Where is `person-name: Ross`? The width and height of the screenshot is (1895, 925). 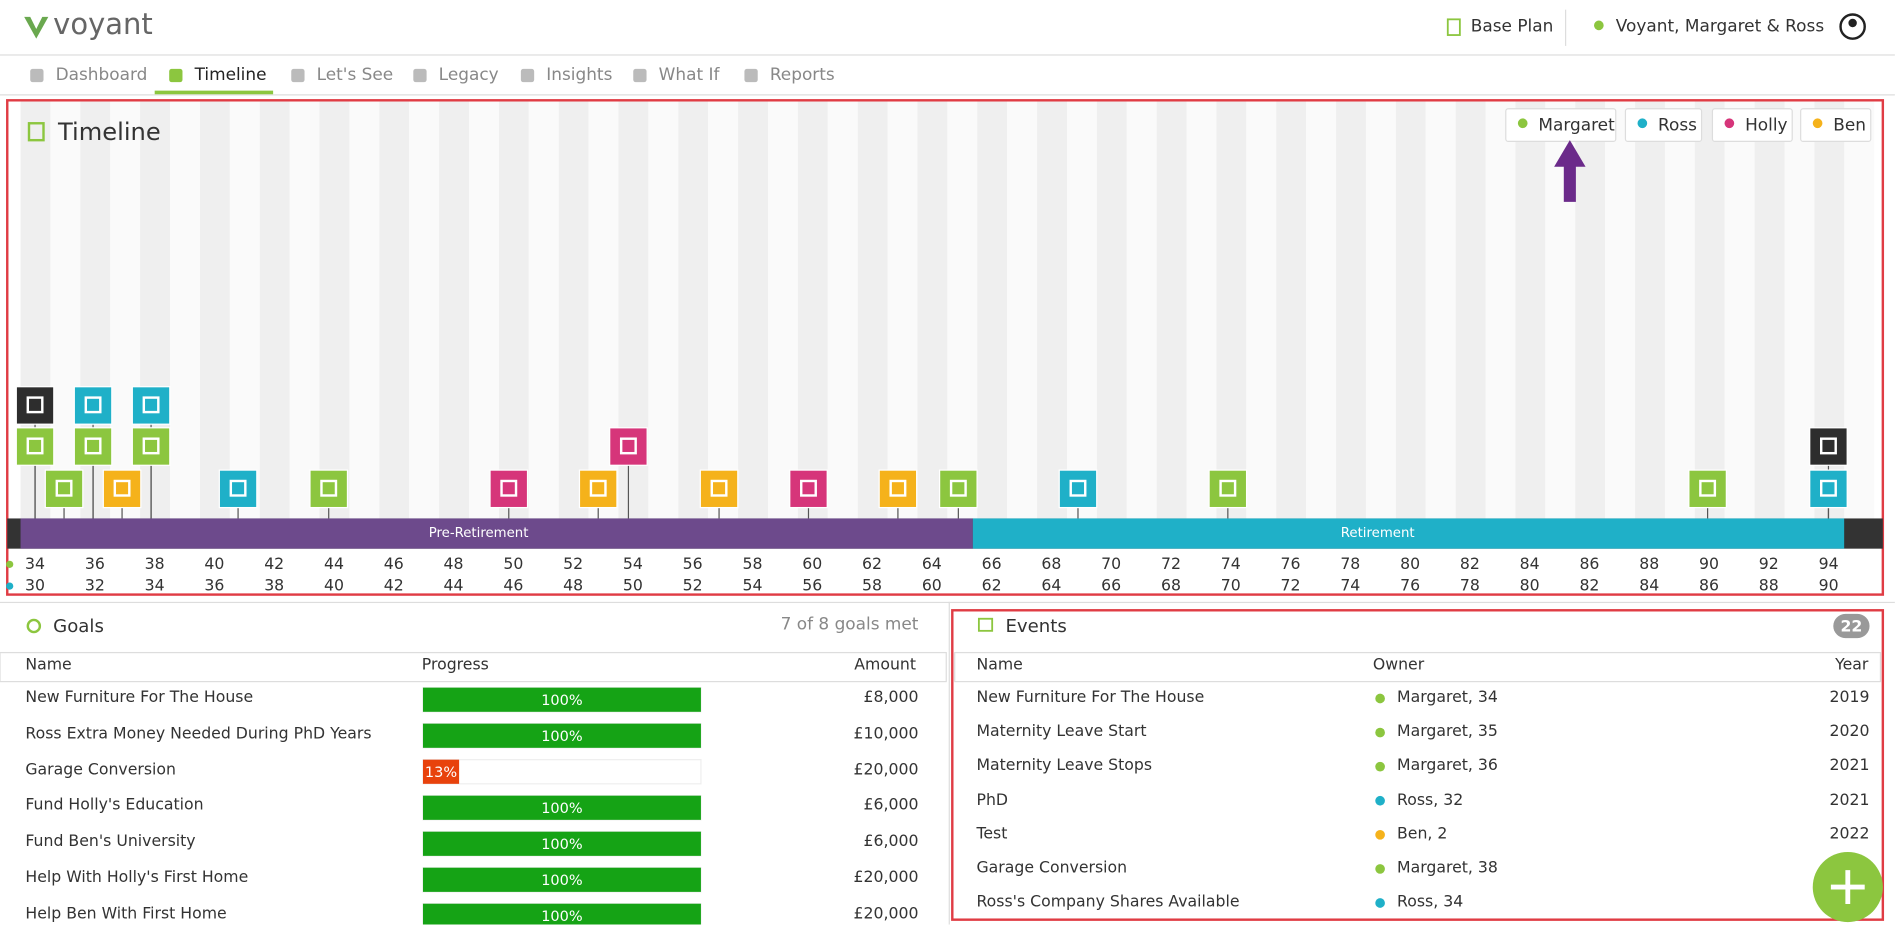 person-name: Ross is located at coordinates (1677, 125).